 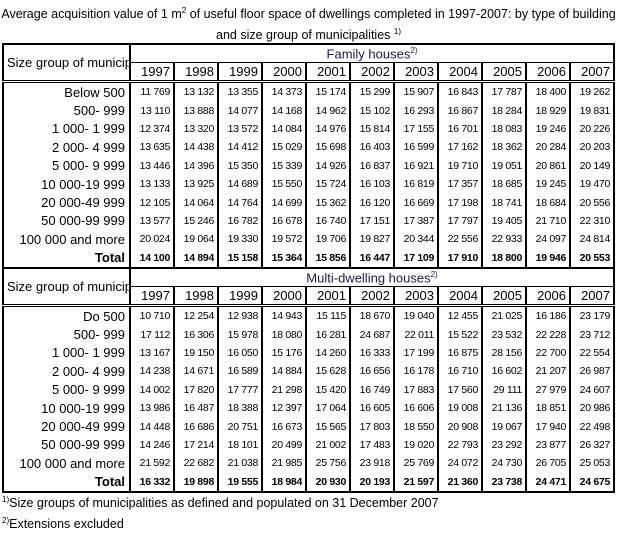 What do you see at coordinates (328, 110) in the screenshot?
I see `value-cell: 14 962` at bounding box center [328, 110].